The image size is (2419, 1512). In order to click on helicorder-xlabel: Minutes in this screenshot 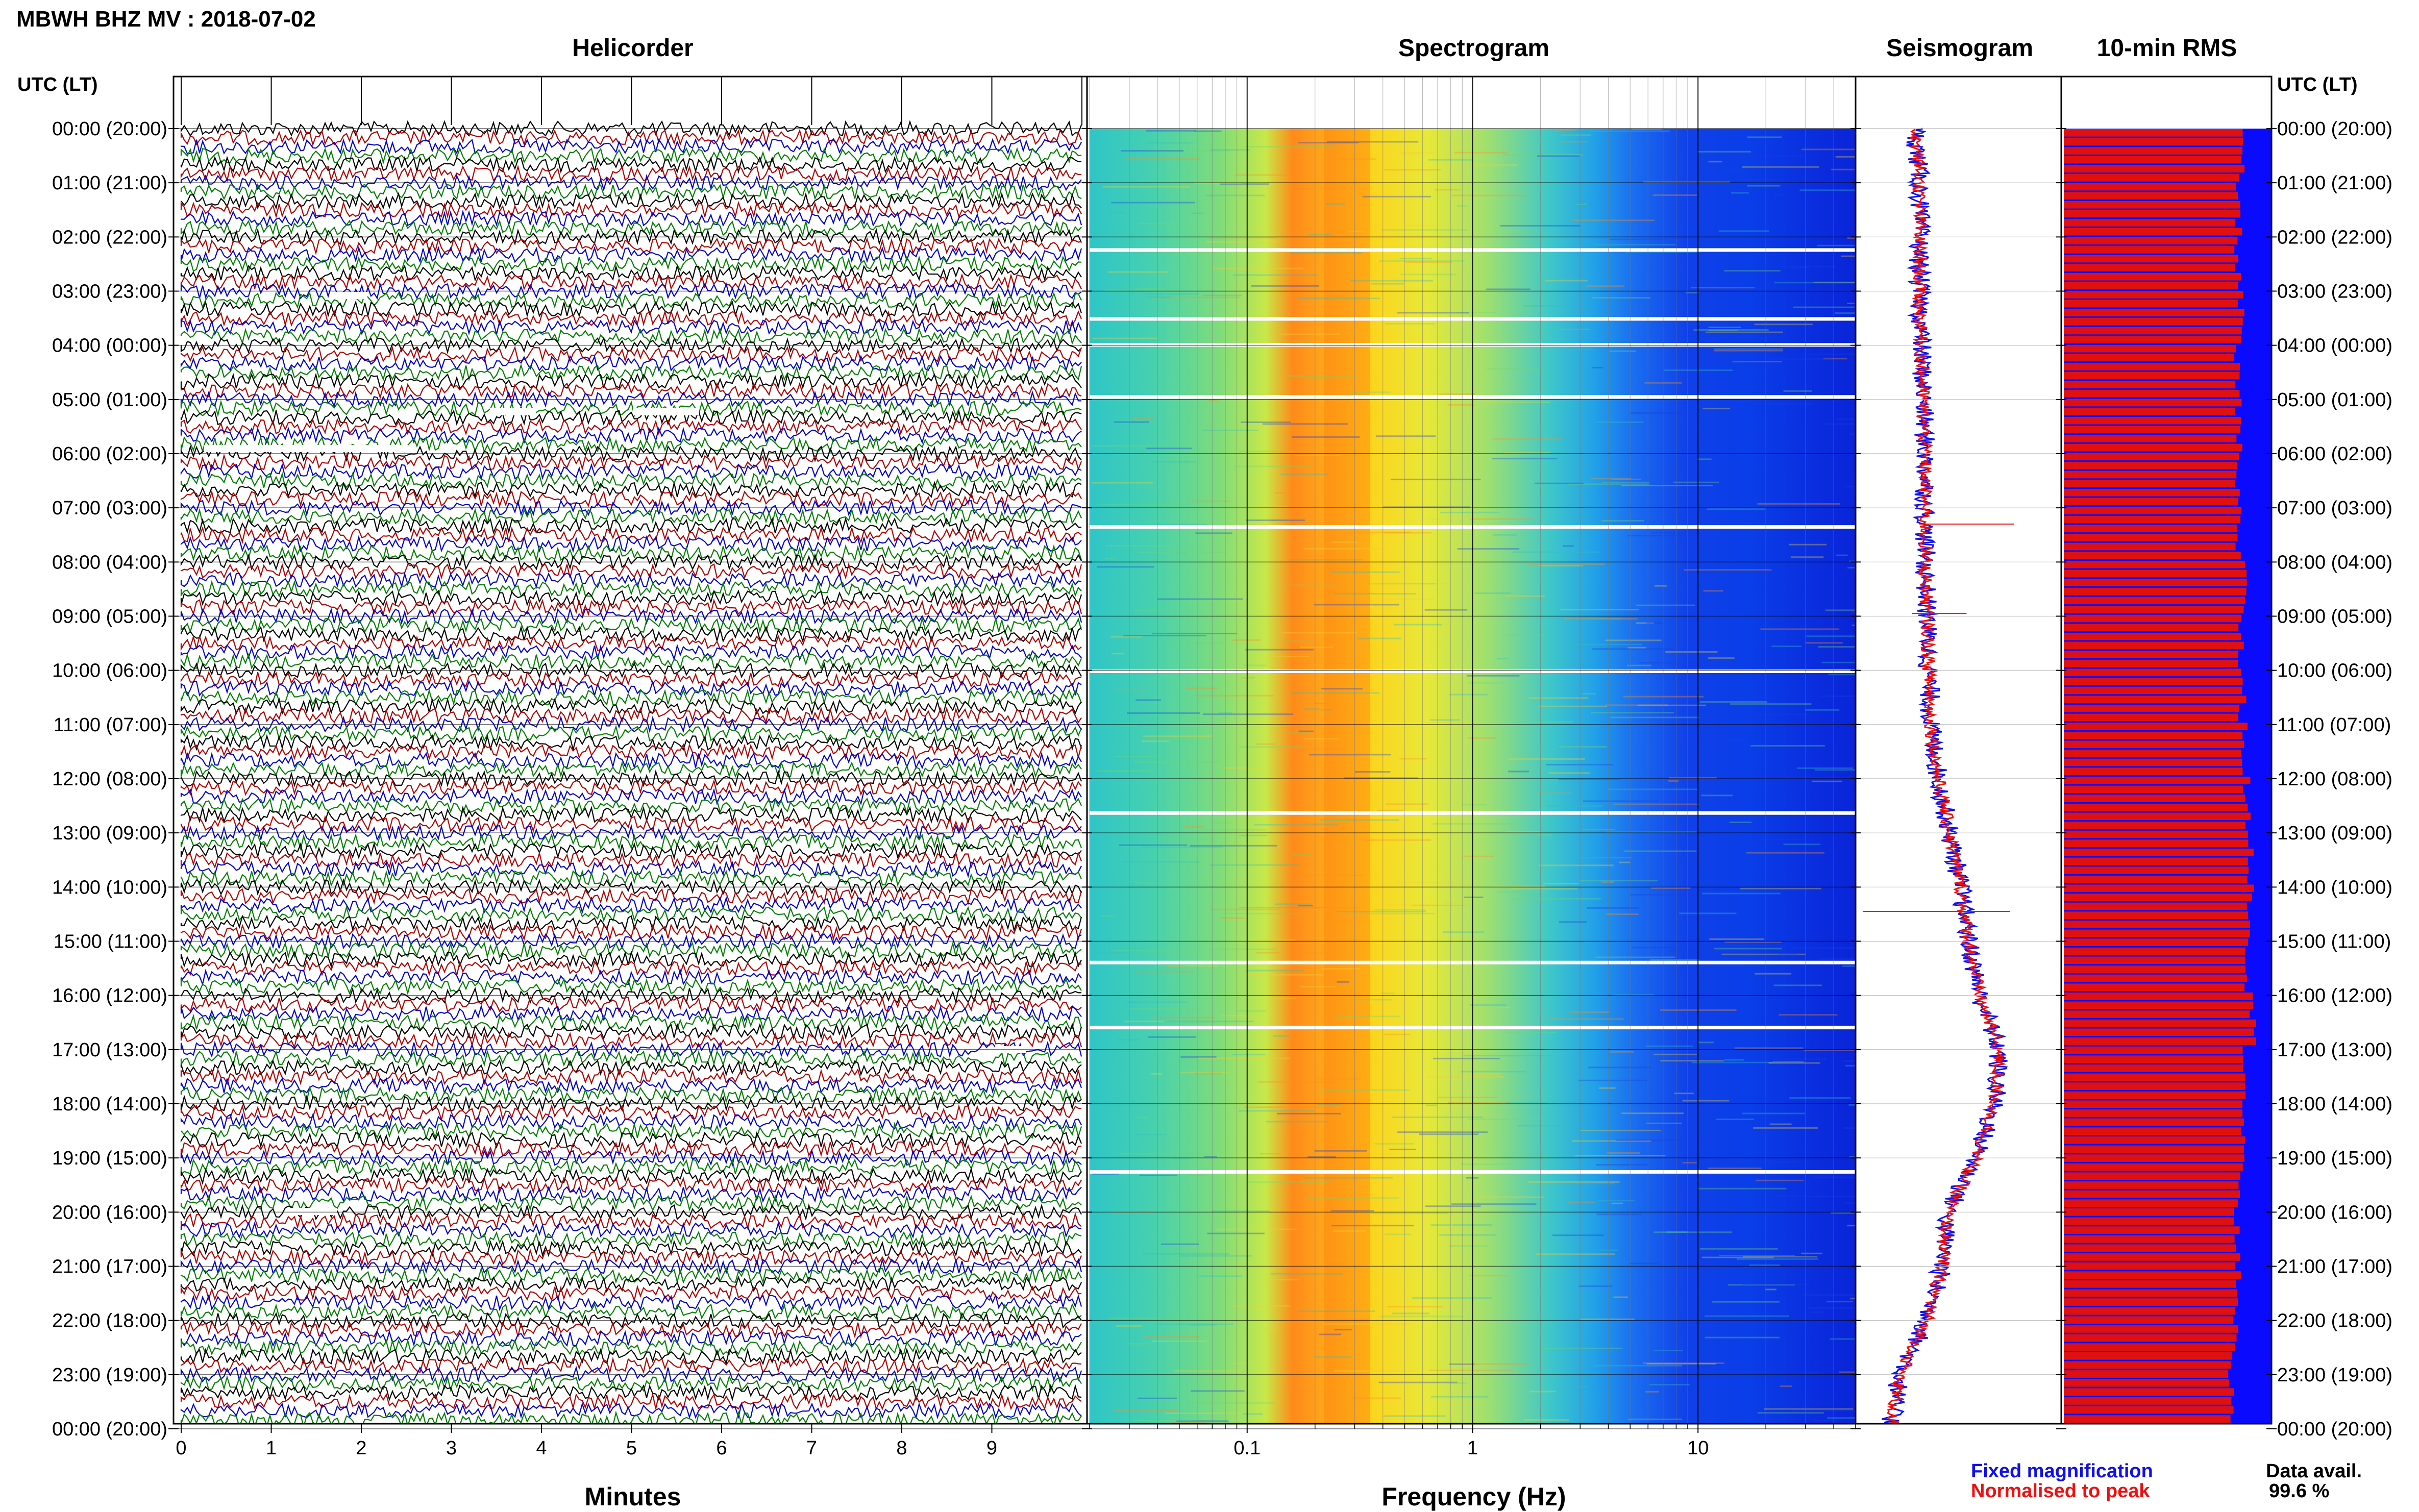, I will do `click(633, 1496)`.